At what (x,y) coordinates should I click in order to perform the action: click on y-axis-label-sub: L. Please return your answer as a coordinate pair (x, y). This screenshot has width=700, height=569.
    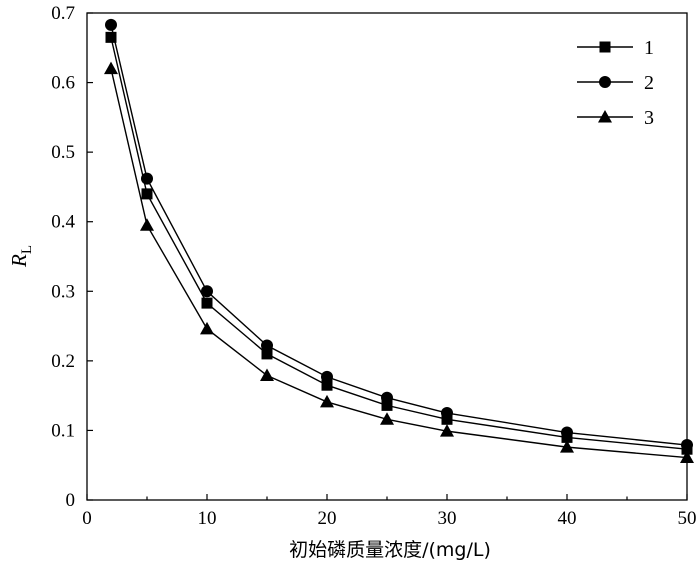
    Looking at the image, I should click on (27, 249).